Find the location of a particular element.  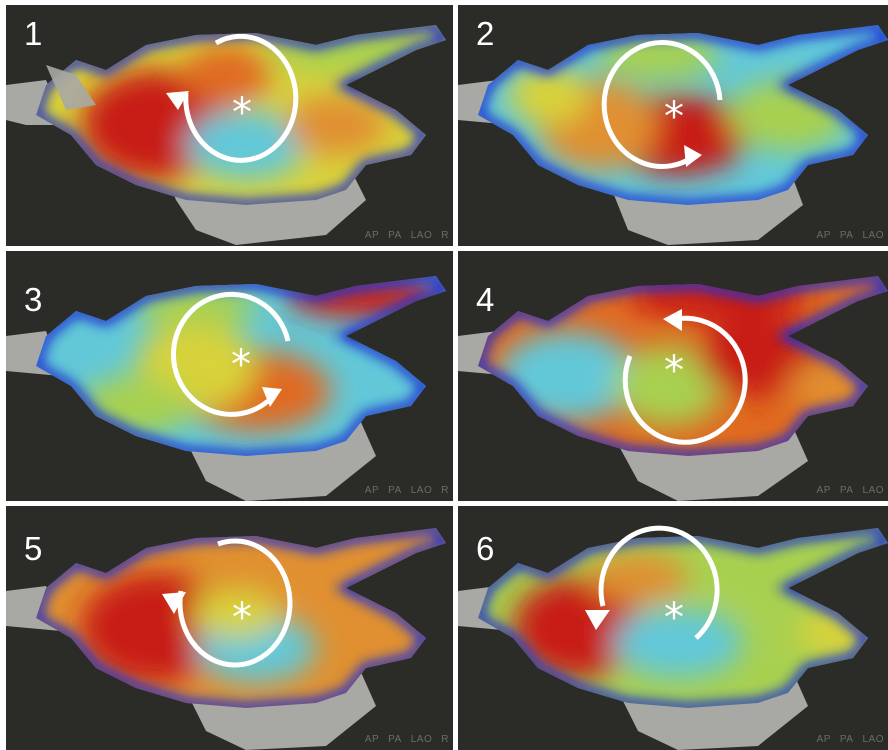

panel-number: 4 is located at coordinates (485, 299).